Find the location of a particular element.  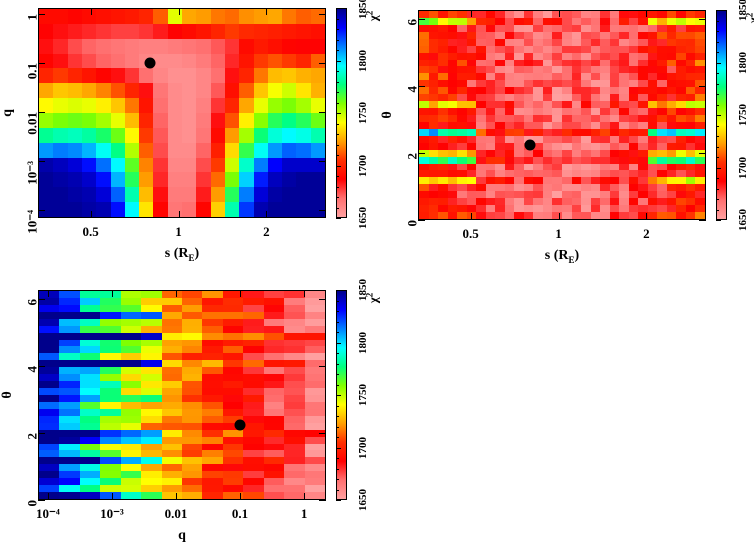

colorbar-gradient is located at coordinates (341, 113).